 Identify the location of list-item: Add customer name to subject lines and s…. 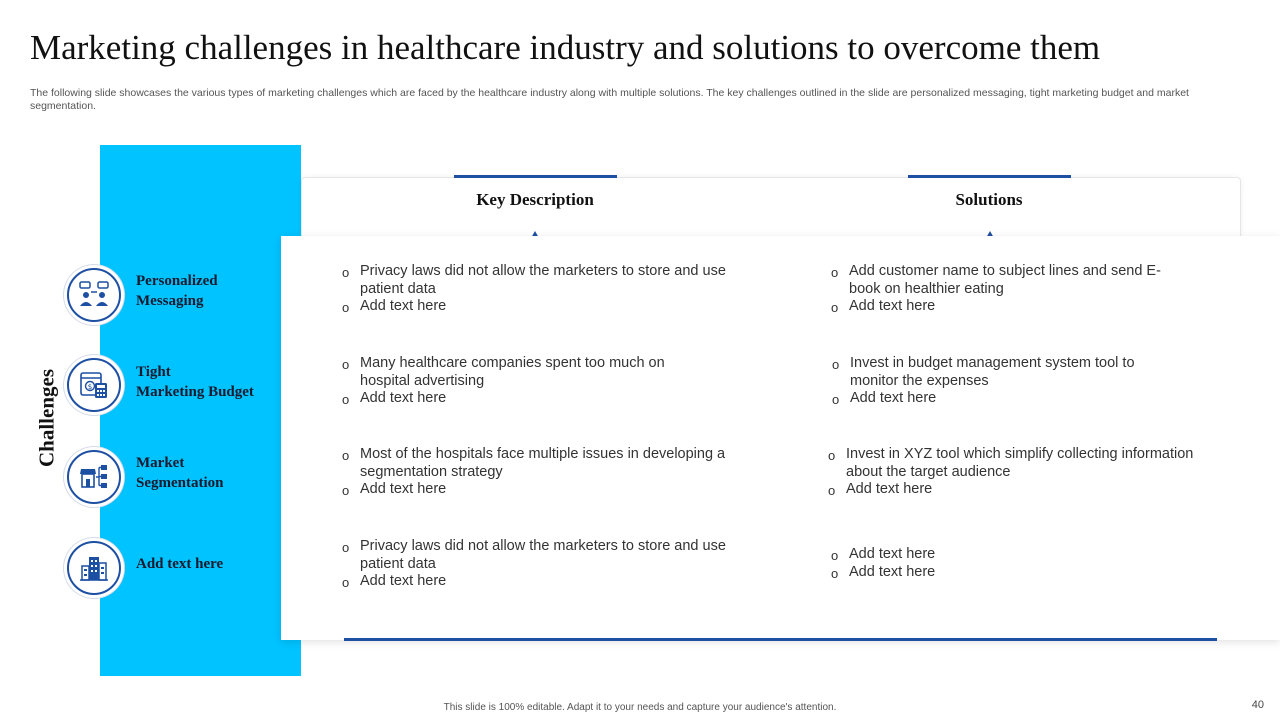
(1006, 280).